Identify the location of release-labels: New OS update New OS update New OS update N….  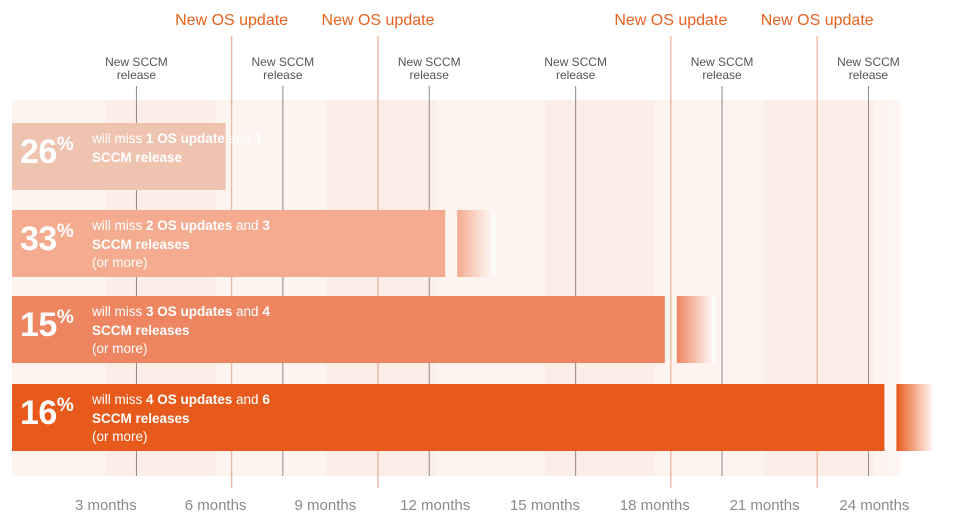
(502, 47).